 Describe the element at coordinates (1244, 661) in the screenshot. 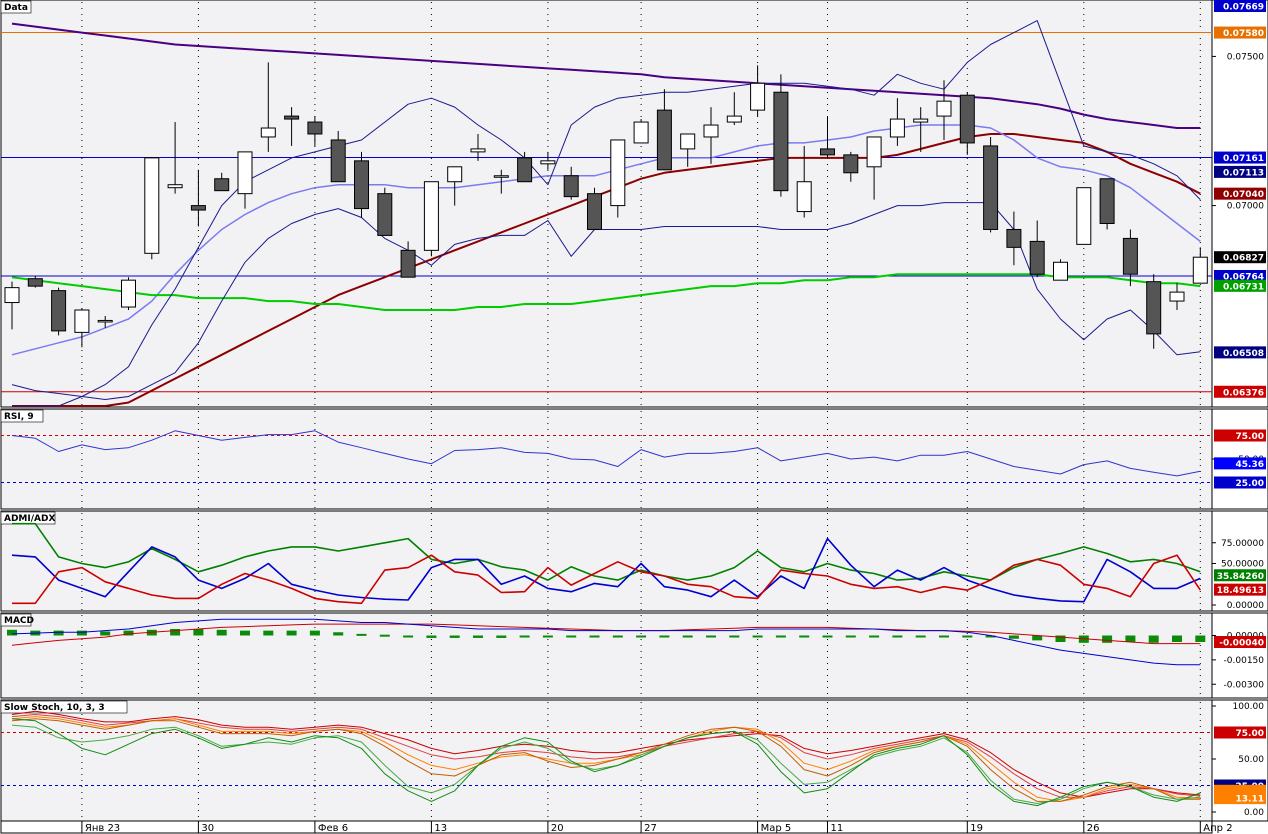

I see `macd-tick-label: -0.00150` at that location.